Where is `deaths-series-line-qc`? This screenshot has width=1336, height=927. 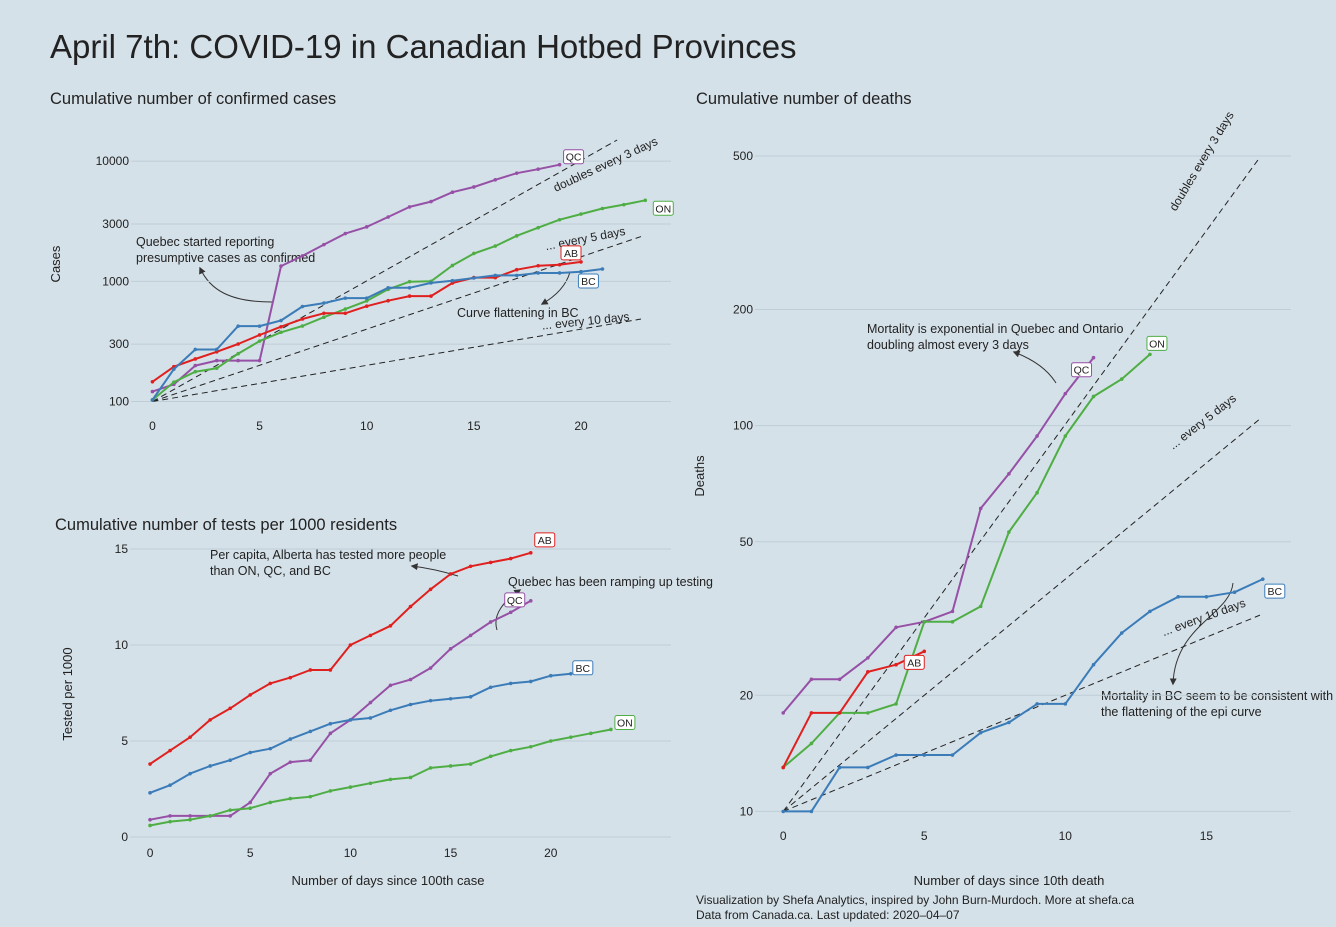 deaths-series-line-qc is located at coordinates (938, 535).